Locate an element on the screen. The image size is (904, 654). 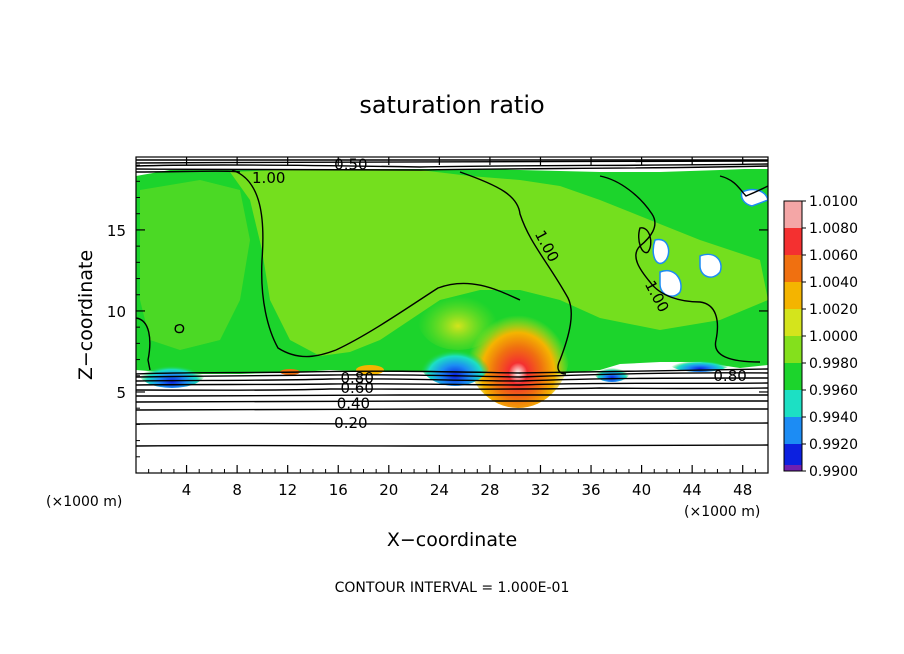
colorbar-label: 1.0000 is located at coordinates (833, 337).